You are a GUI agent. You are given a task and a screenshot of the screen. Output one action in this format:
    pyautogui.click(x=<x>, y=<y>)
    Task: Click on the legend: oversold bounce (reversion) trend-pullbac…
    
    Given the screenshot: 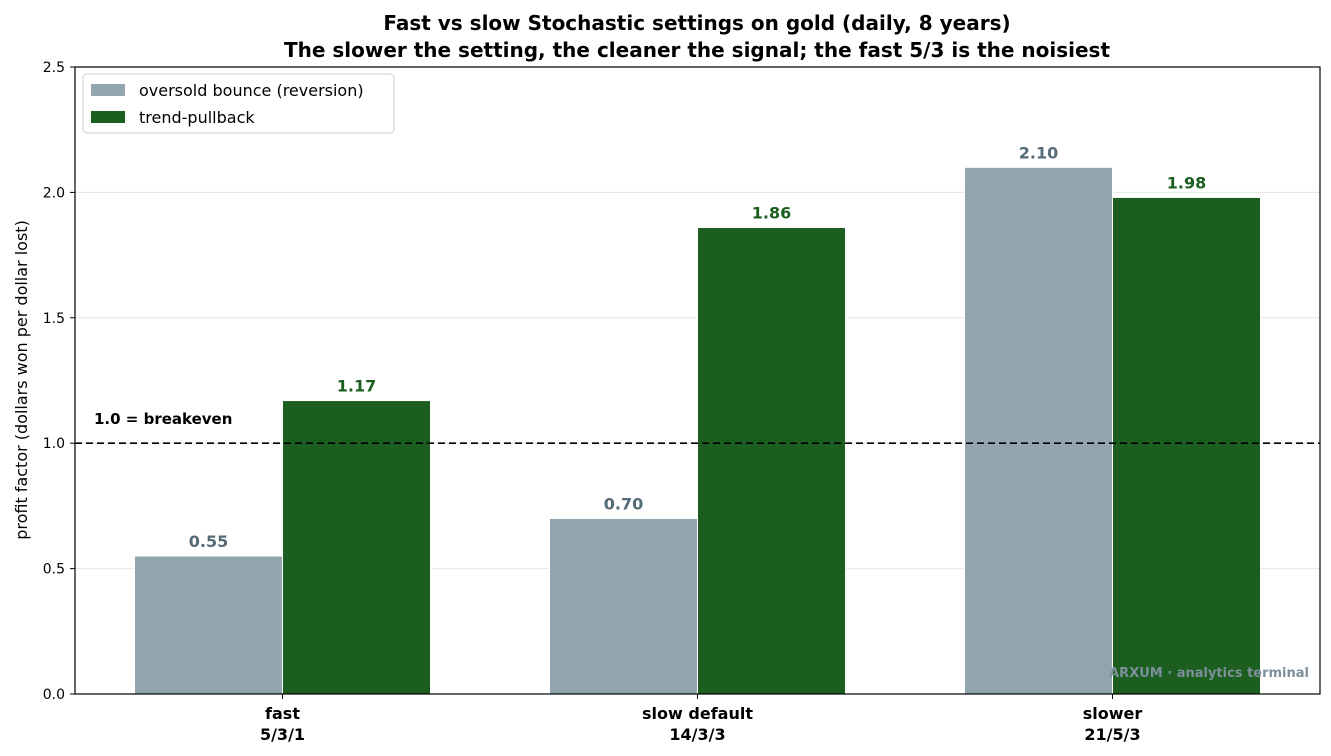 What is the action you would take?
    pyautogui.click(x=238, y=103)
    